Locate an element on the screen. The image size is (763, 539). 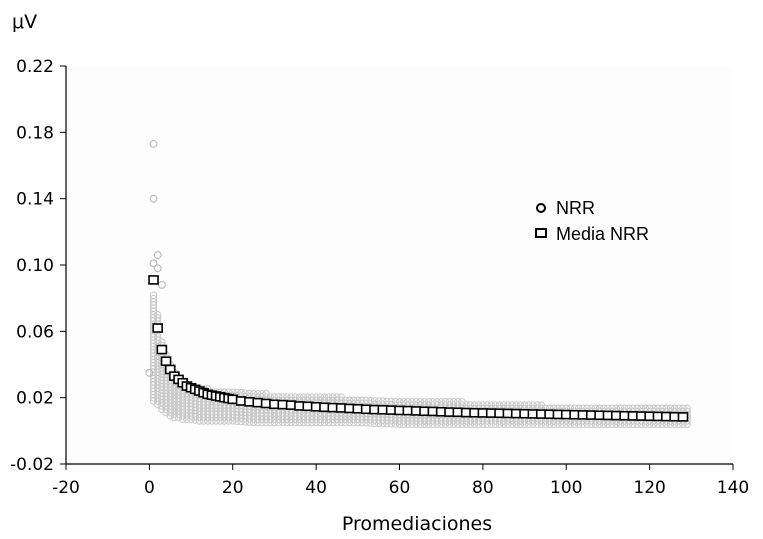
x-tick-label: -20 is located at coordinates (66, 488).